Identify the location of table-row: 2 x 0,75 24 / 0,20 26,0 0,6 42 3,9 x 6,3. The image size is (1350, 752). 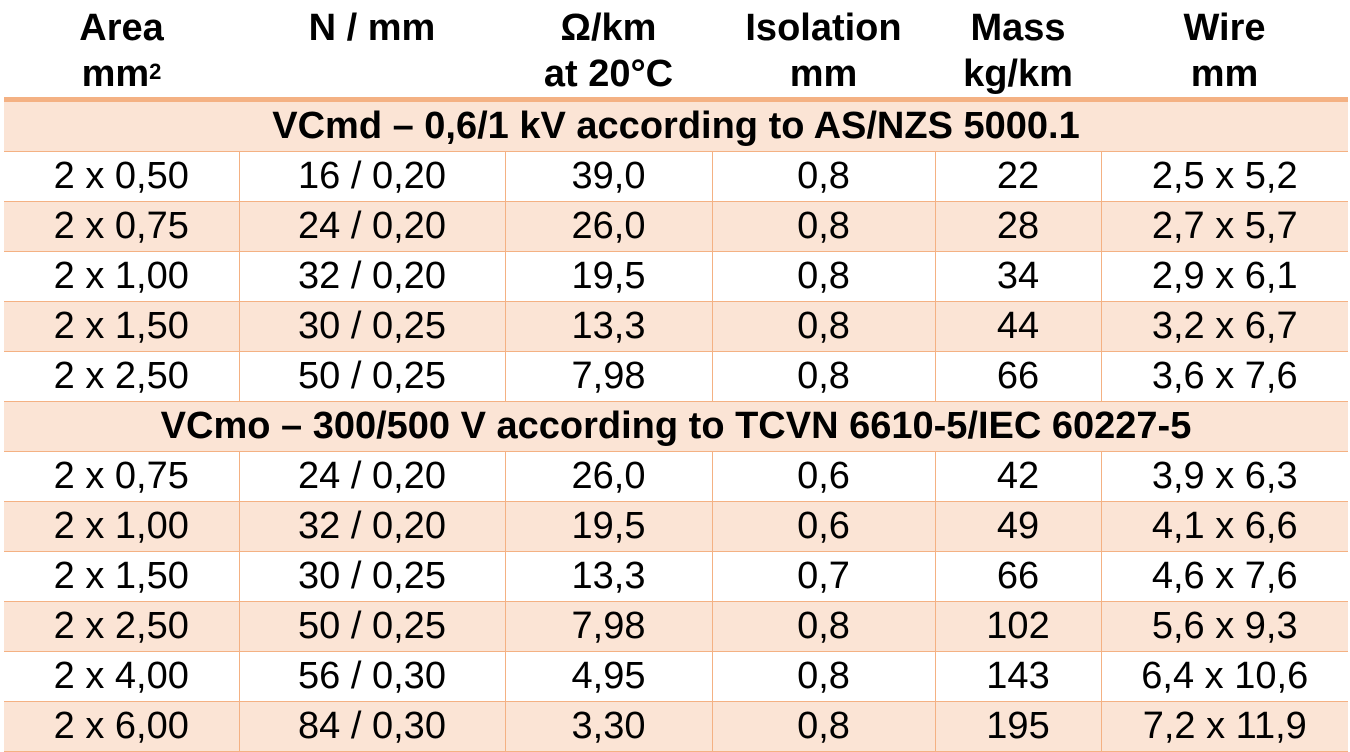
(676, 476).